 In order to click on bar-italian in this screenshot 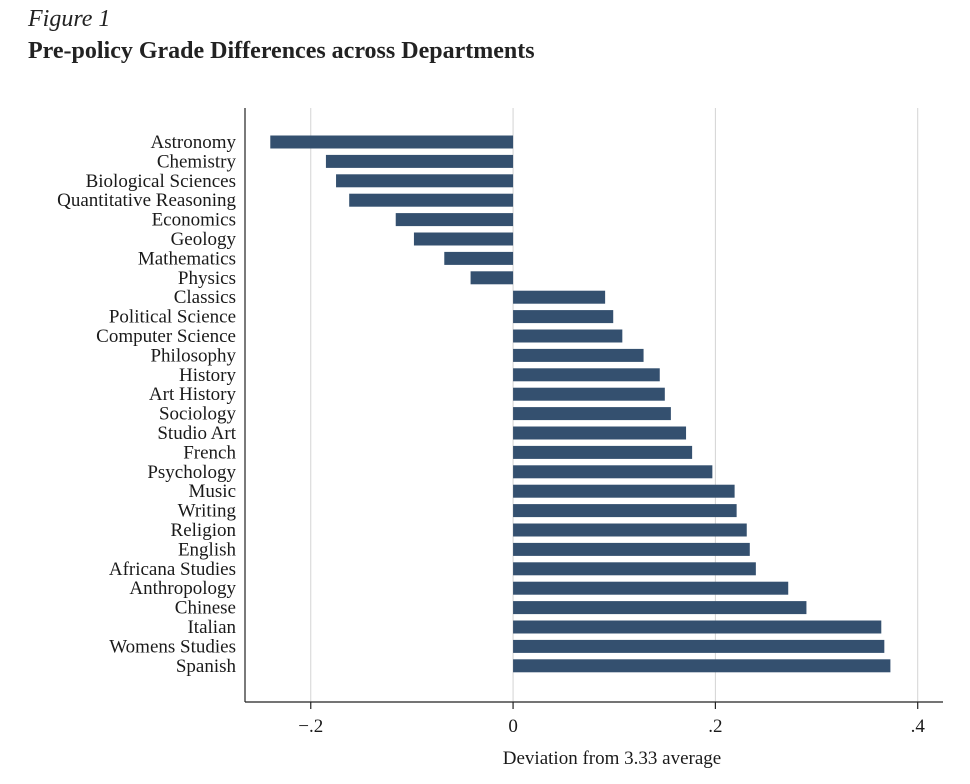, I will do `click(697, 627)`.